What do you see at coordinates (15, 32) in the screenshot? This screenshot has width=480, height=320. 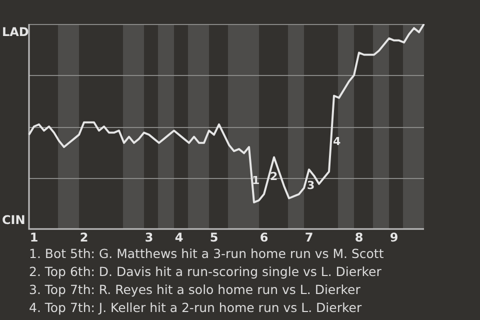 I see `text: LAD` at bounding box center [15, 32].